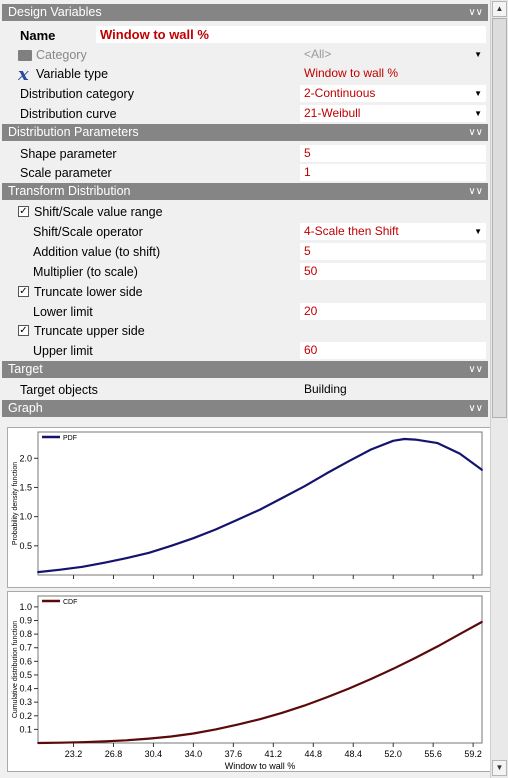 The height and width of the screenshot is (778, 508). I want to click on vertical-scrollbar: ▲ ▼, so click(499, 389).